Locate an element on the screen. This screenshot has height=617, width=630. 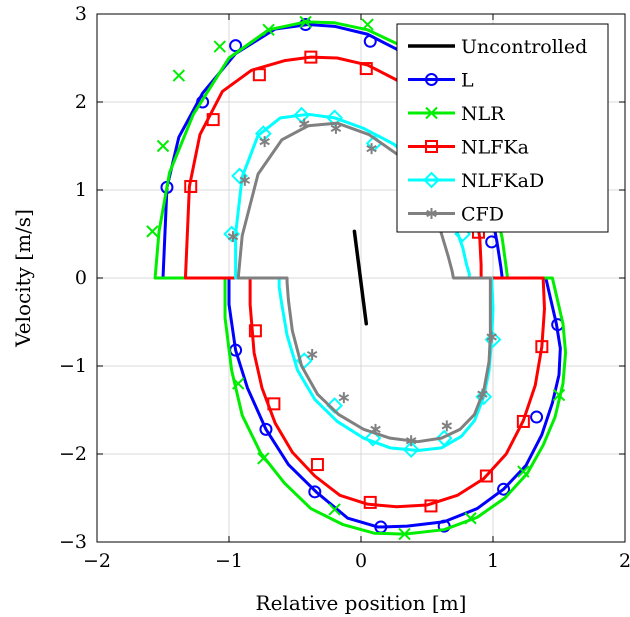
legend-entry-nlfka: NLFKa is located at coordinates (468, 148).